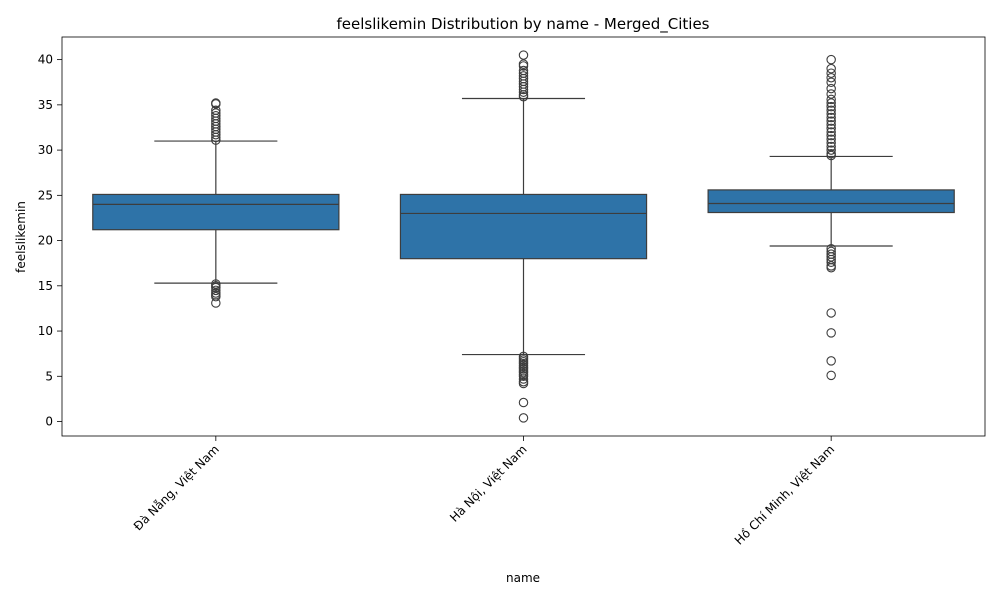  What do you see at coordinates (45, 195) in the screenshot?
I see `y-tick-label: 25` at bounding box center [45, 195].